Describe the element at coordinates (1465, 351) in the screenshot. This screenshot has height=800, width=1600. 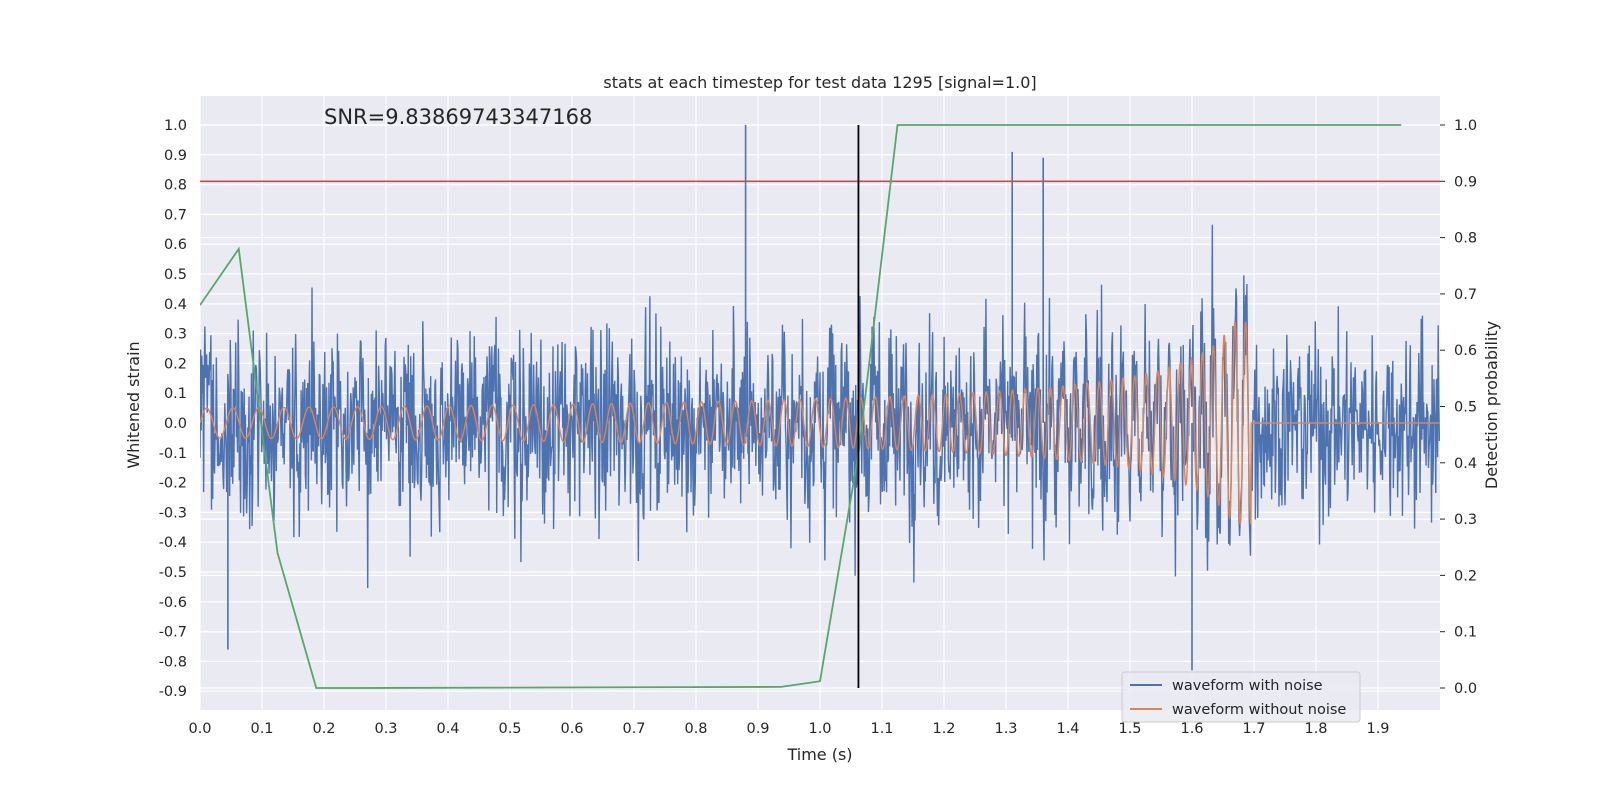
I see `y2-tick-label: 0.6` at that location.